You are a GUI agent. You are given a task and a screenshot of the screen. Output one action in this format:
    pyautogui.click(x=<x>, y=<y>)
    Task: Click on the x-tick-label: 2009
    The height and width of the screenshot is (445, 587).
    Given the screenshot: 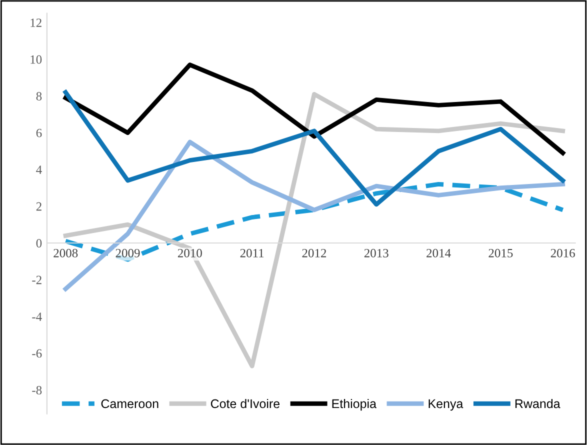 What is the action you would take?
    pyautogui.click(x=128, y=253)
    